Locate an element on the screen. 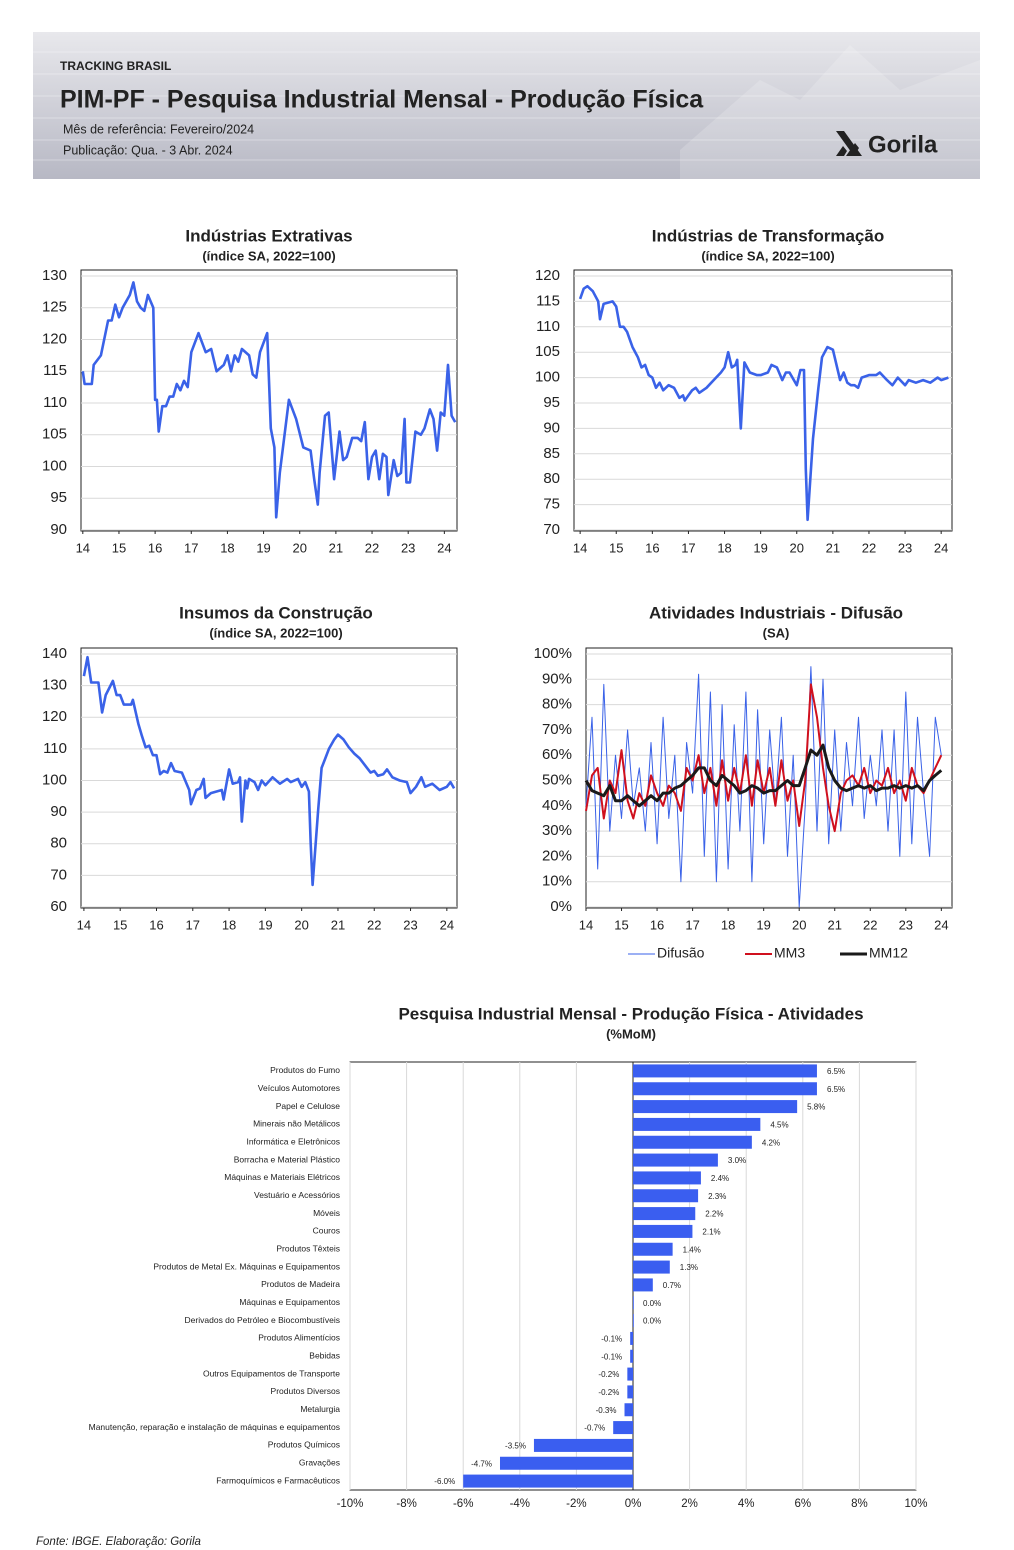 This screenshot has width=1014, height=1550. y-tick-label: 90 is located at coordinates (58, 811).